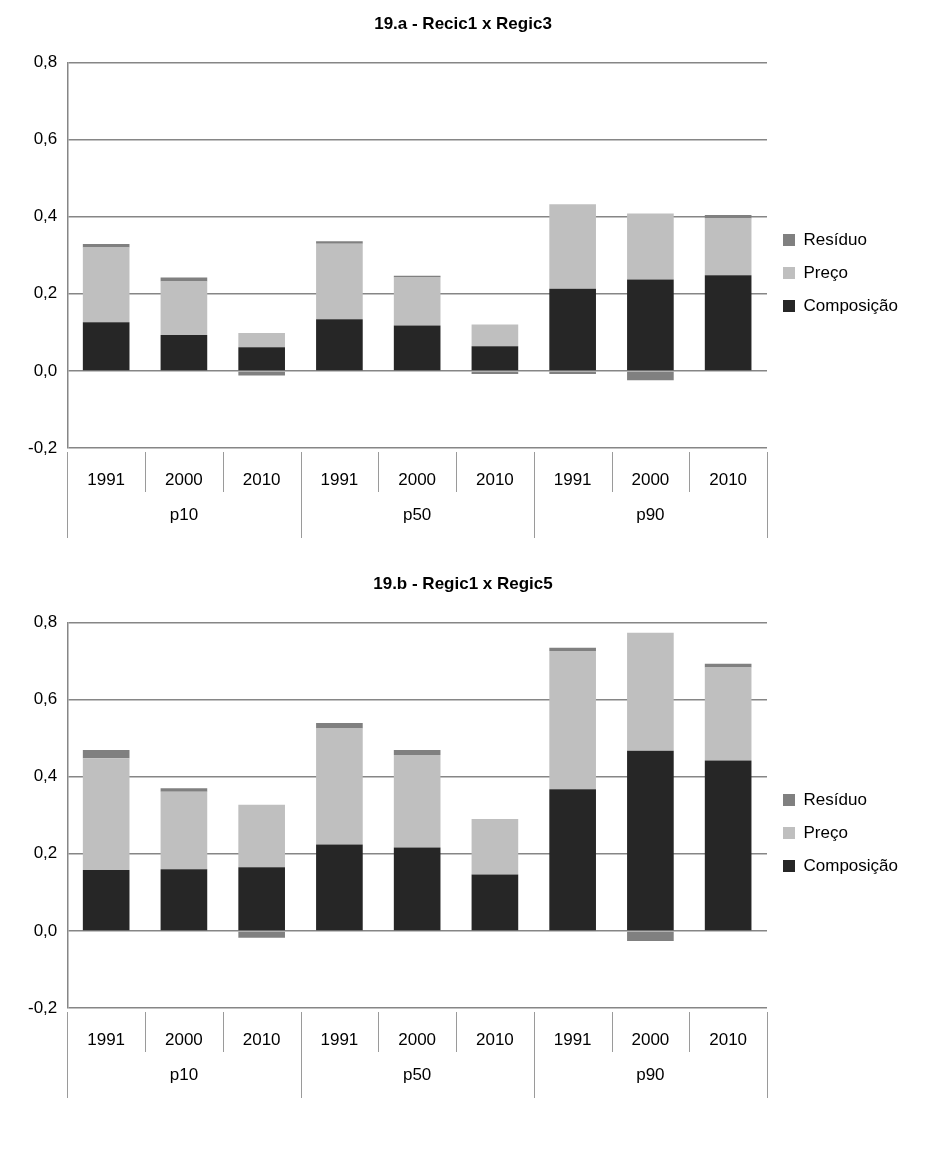 The width and height of the screenshot is (926, 1153). Describe the element at coordinates (463, 583) in the screenshot. I see `chart-title: 19.b - Regic1 x Regic5` at that location.